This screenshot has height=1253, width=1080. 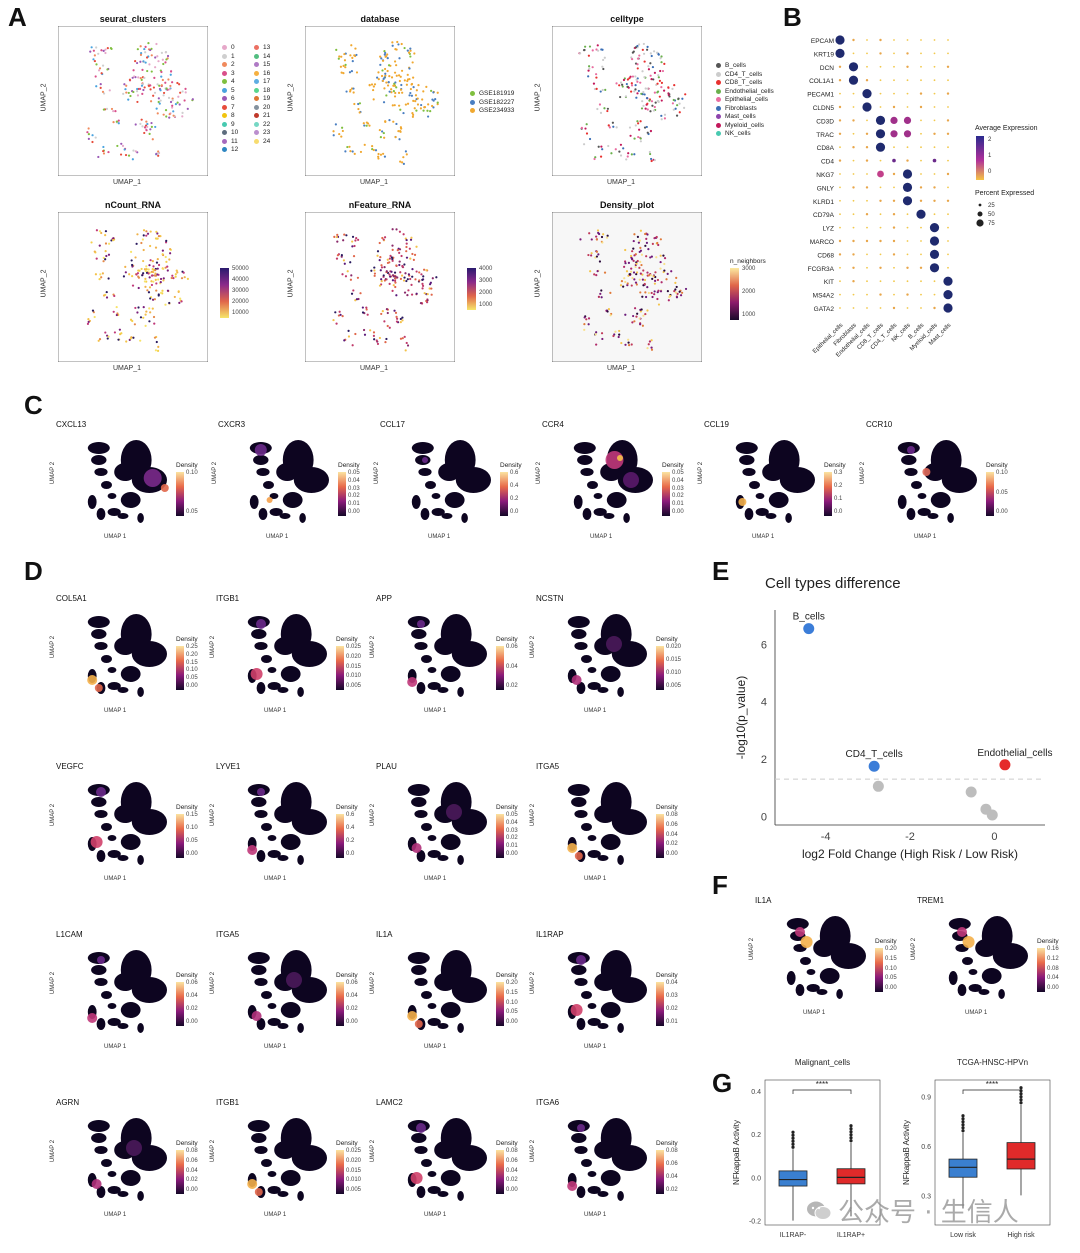 I want to click on boxplot-y-label: NFkappaB Activity, so click(x=736, y=1152).